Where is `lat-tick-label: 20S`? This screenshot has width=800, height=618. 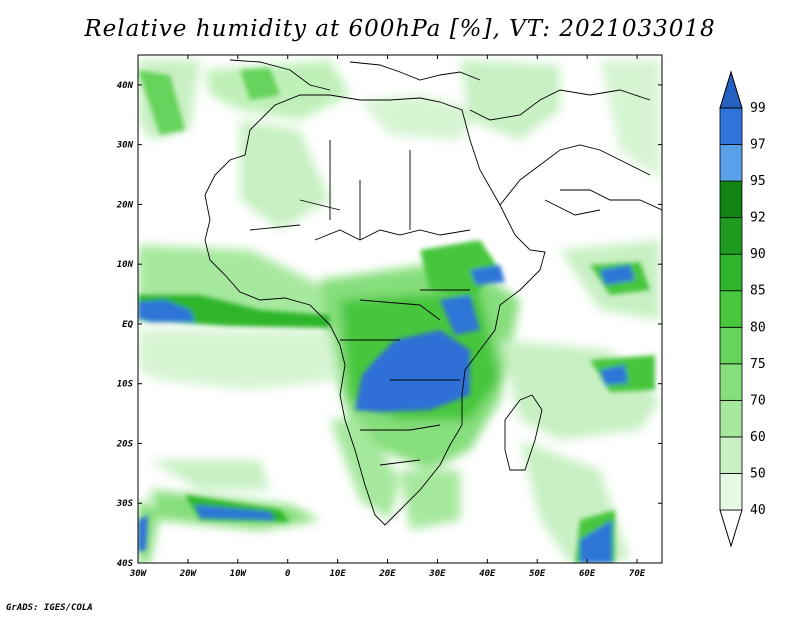 lat-tick-label: 20S is located at coordinates (125, 444).